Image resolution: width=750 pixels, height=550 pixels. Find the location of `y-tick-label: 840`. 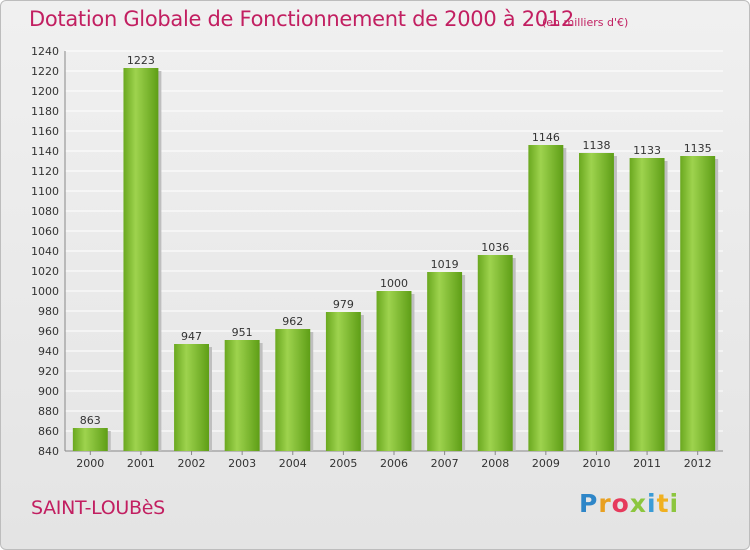

y-tick-label: 840 is located at coordinates (48, 451).